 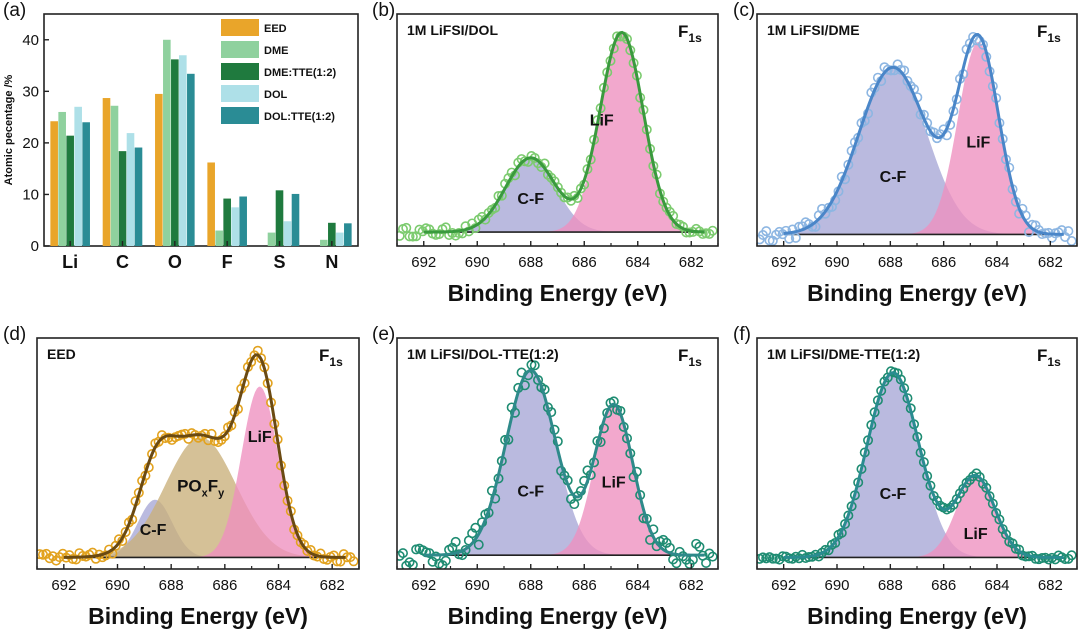 I want to click on panel-label: (b), so click(x=383, y=10).